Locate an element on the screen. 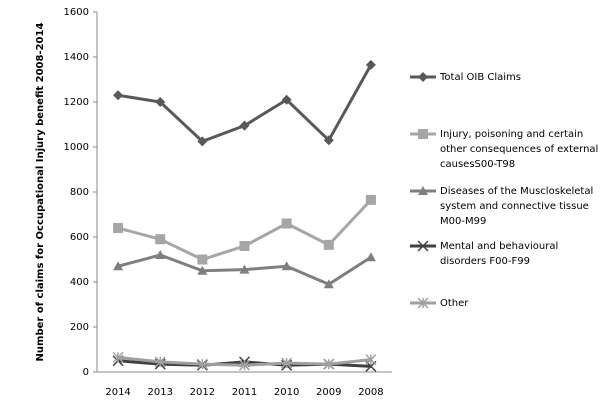 The width and height of the screenshot is (612, 414). y-tick-label: 600 is located at coordinates (79, 237).